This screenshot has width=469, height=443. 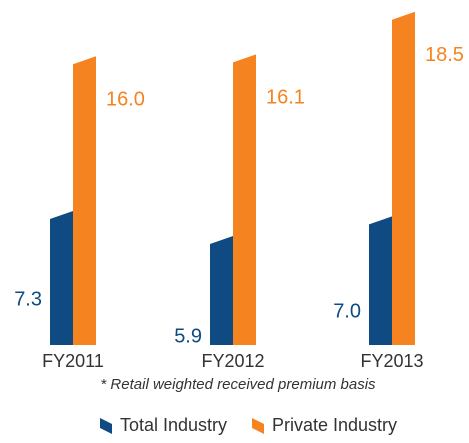 I want to click on data-label: 16.0, so click(x=125, y=99).